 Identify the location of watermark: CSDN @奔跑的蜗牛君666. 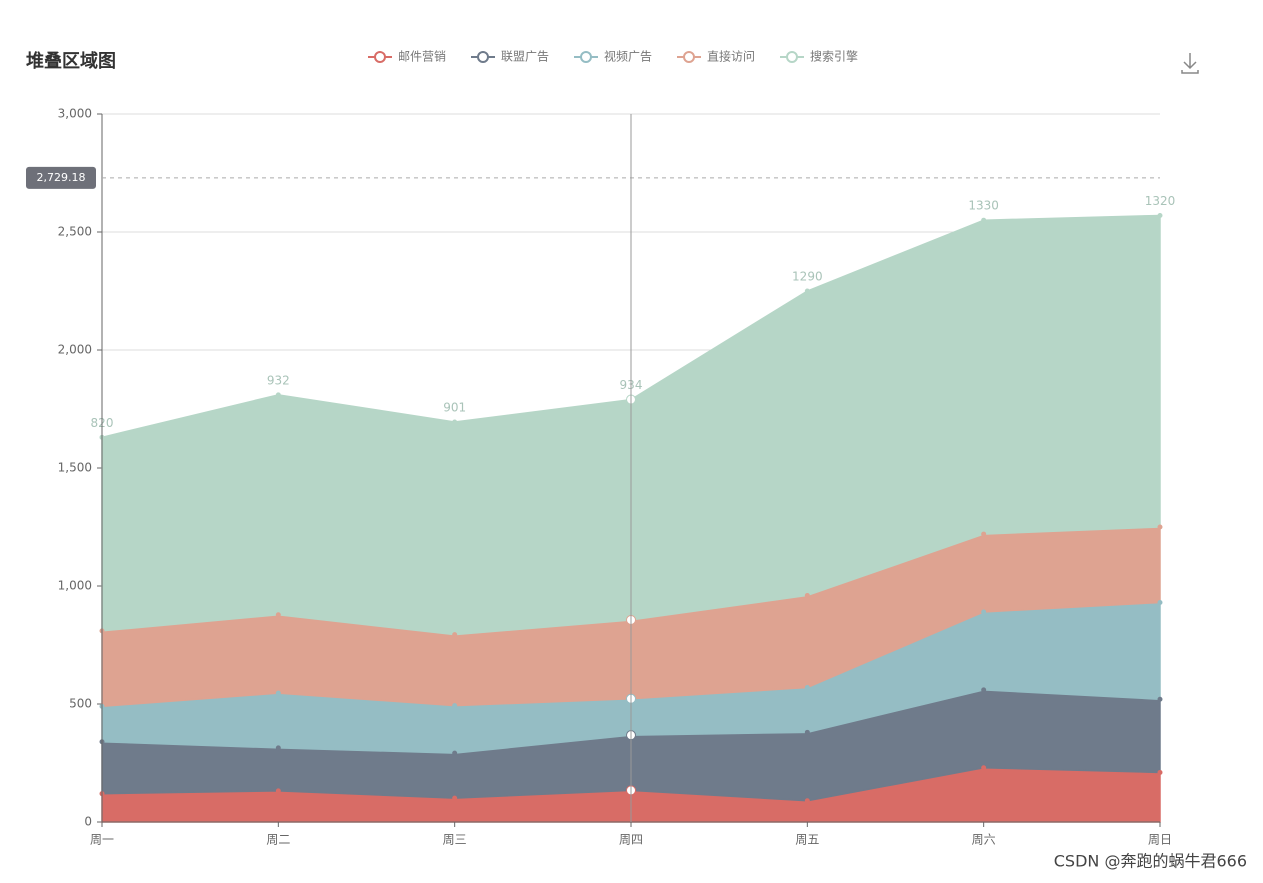
(1150, 861).